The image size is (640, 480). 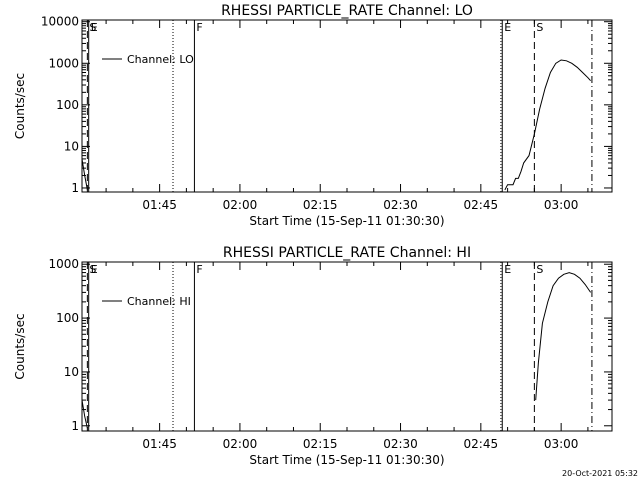 I want to click on y-tick-label: 10000, so click(x=60, y=22).